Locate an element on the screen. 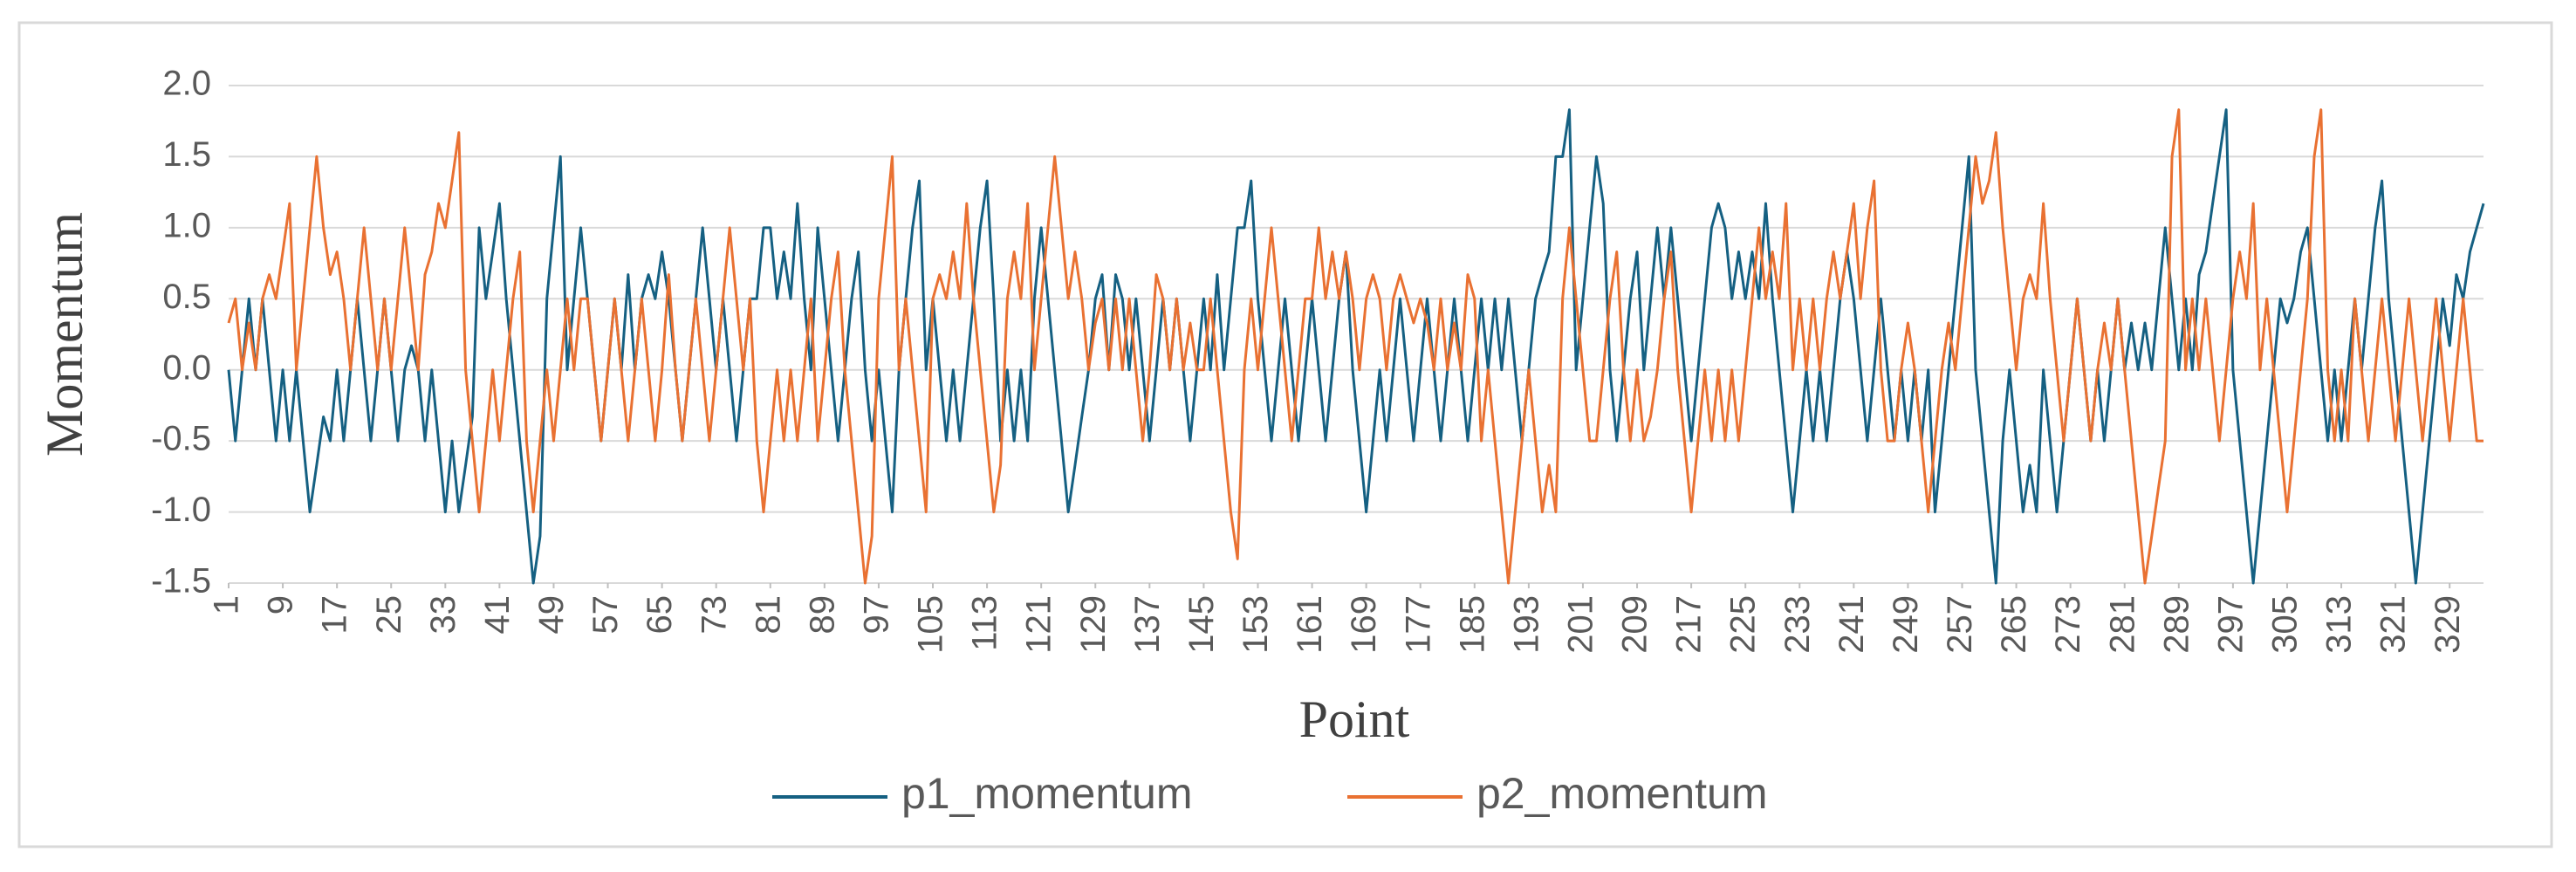 The width and height of the screenshot is (2576, 872). x-axis-title: Point is located at coordinates (1354, 719).